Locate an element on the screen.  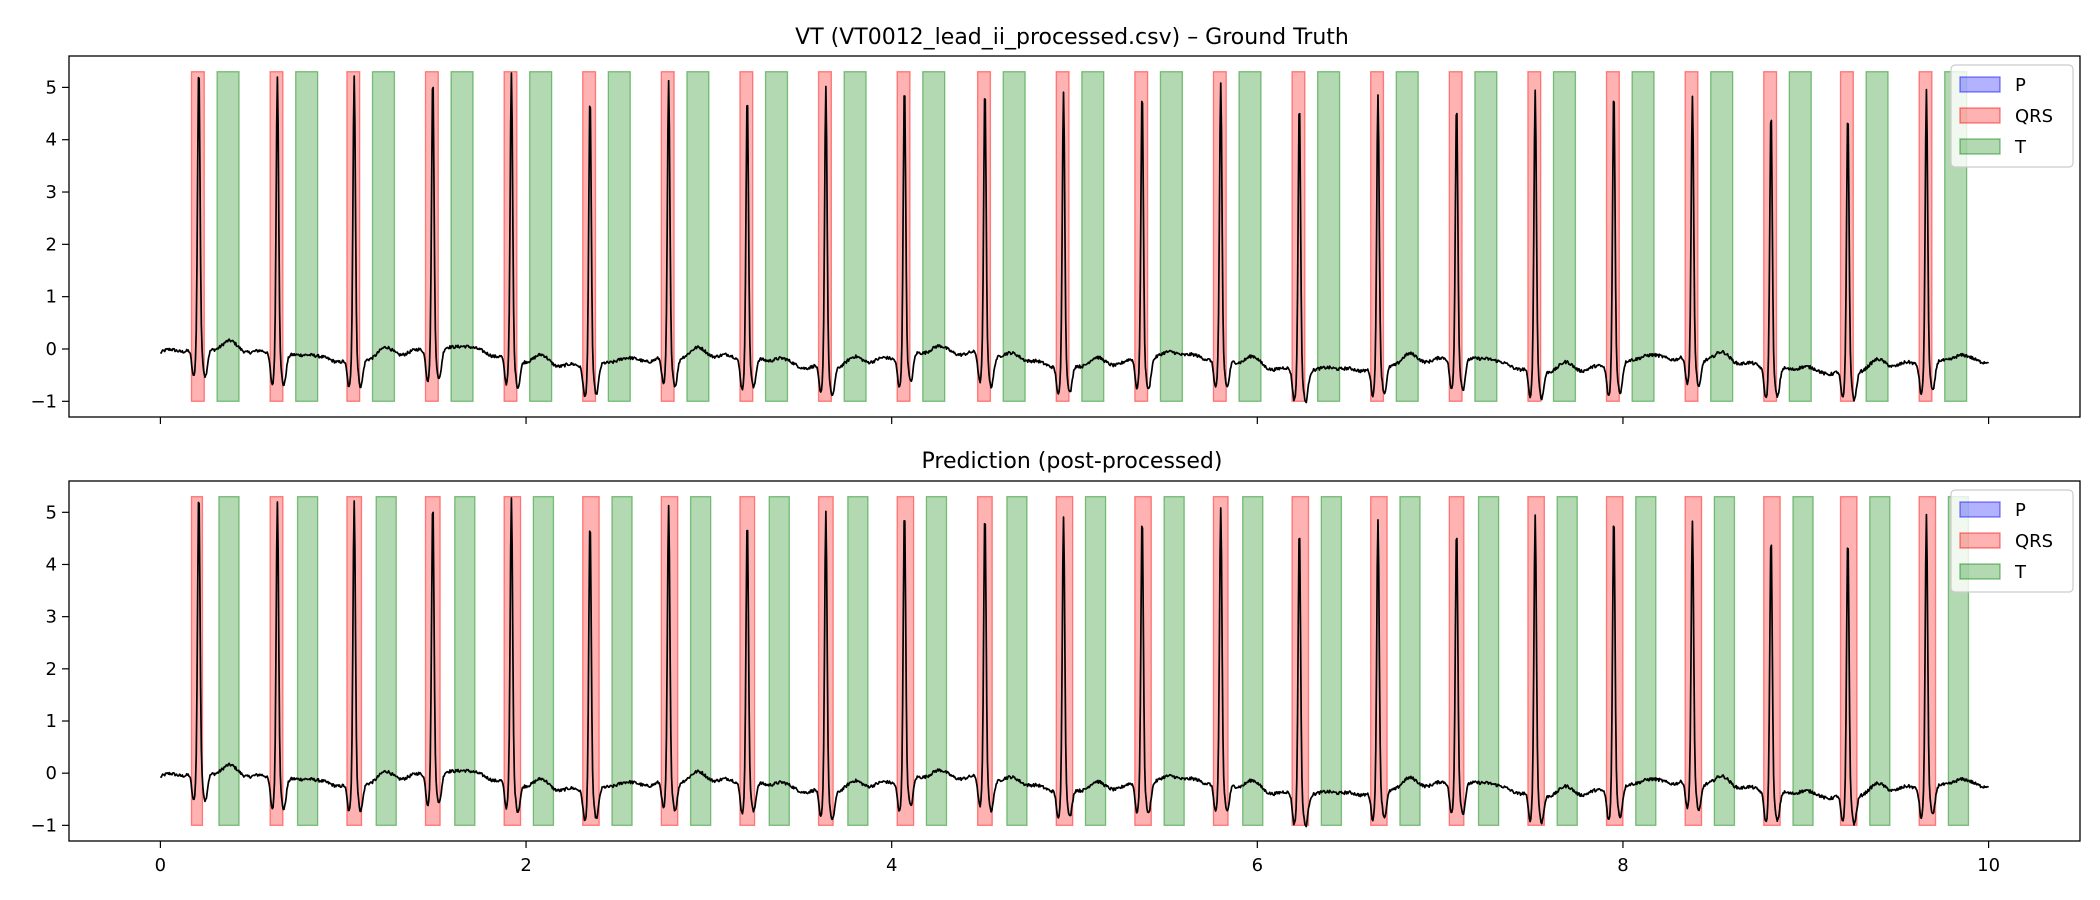
x-tick-label: 4 is located at coordinates (891, 865).